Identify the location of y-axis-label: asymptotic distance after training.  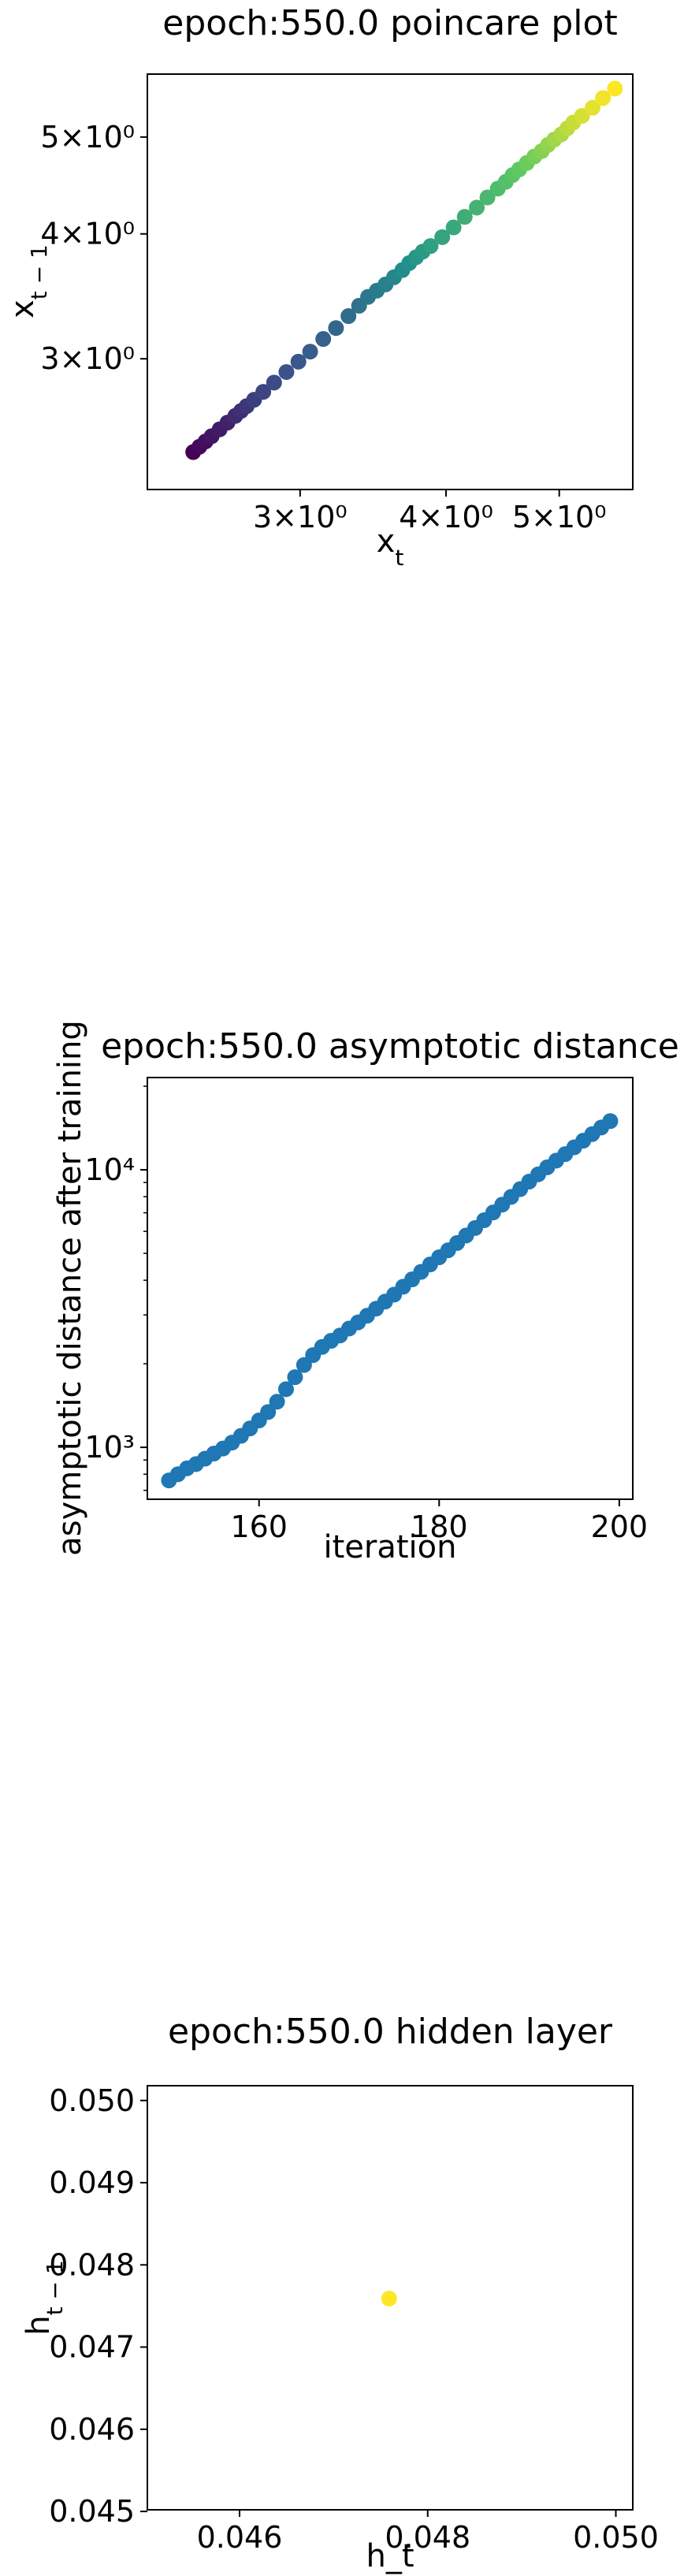
(70, 1288).